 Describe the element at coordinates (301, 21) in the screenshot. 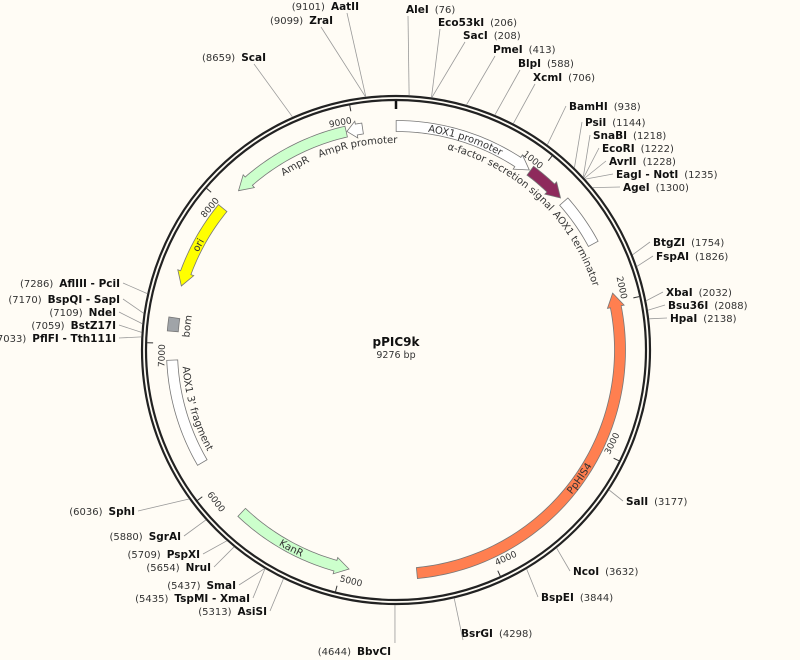

I see `svg-text:(9099)ZraI: (9099) ZraI` at that location.